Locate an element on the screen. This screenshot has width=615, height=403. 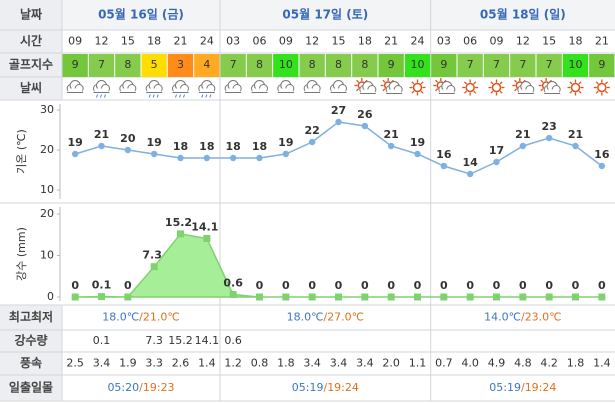
sun-time: 05:20/19:23 is located at coordinates (140, 387).